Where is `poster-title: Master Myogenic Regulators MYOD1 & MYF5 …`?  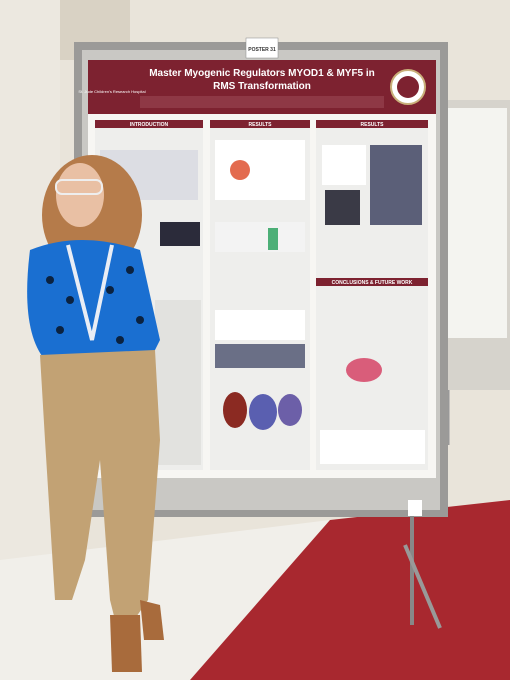 poster-title: Master Myogenic Regulators MYOD1 & MYF5 … is located at coordinates (262, 73).